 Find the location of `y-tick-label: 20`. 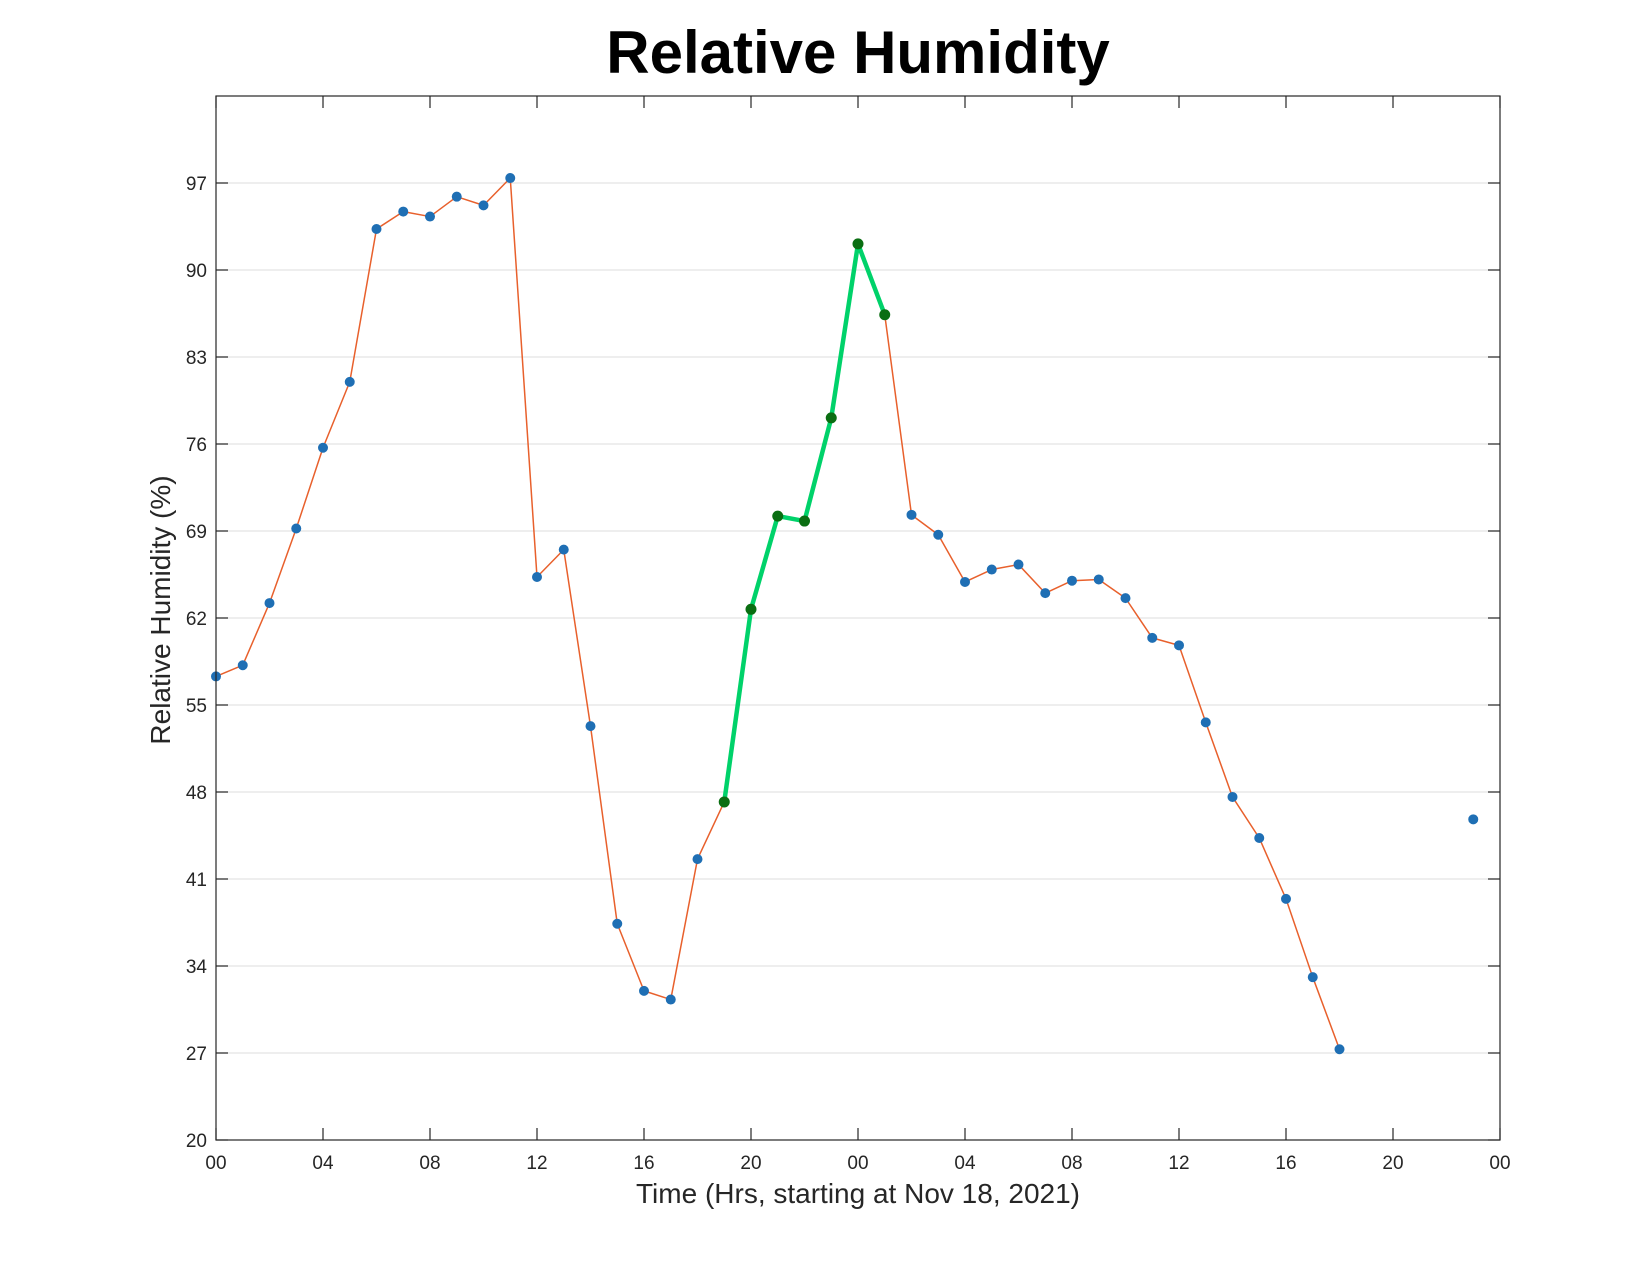

y-tick-label: 20 is located at coordinates (196, 1141).